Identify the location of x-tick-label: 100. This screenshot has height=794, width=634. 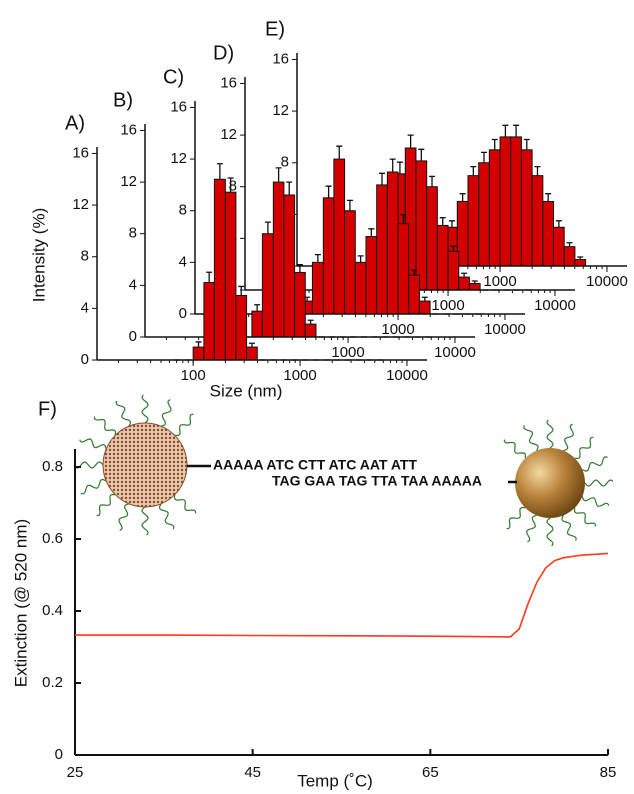
(193, 375).